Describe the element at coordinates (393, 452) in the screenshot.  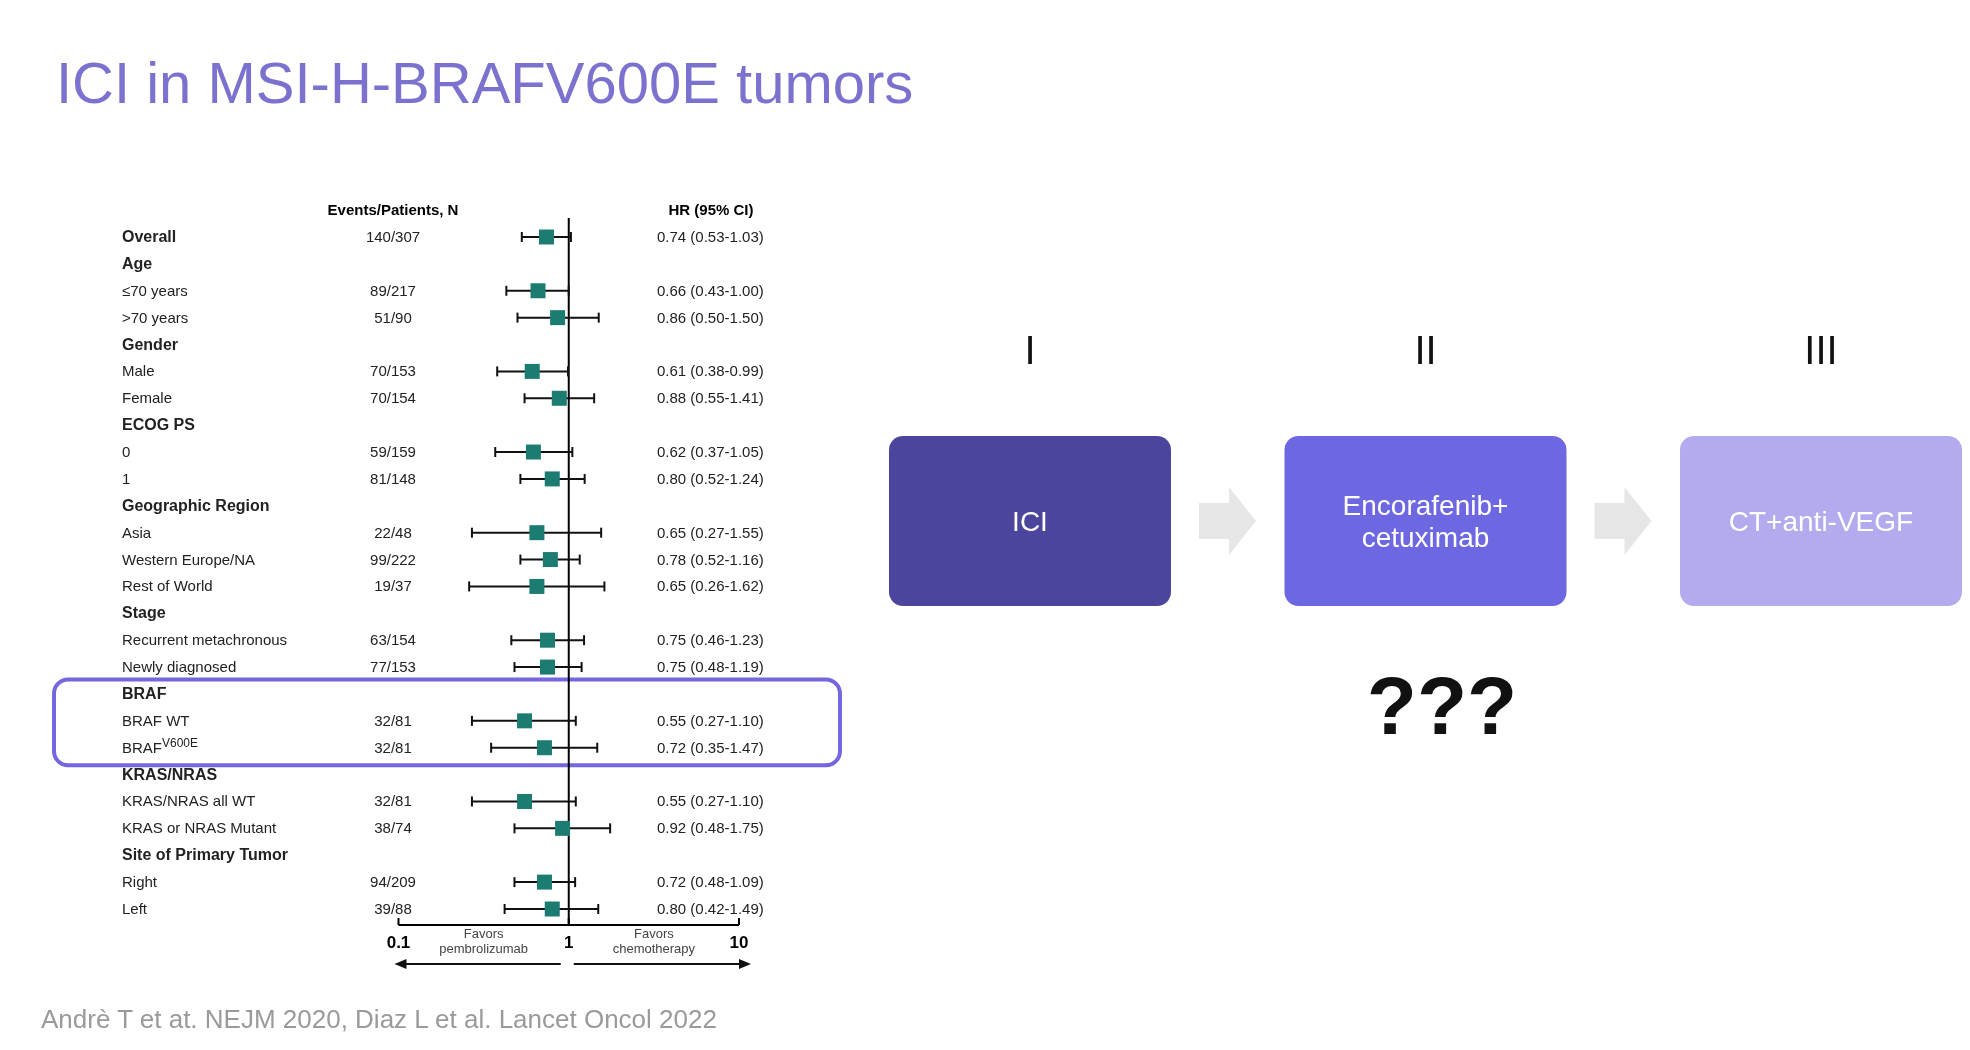
I see `annotation: 59/159` at that location.